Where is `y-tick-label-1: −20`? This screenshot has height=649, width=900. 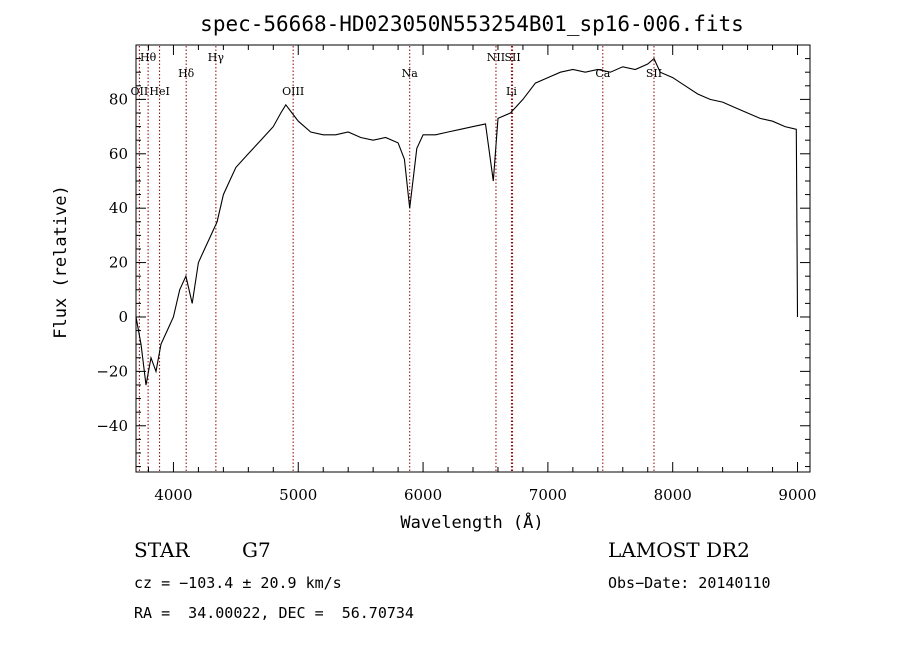 y-tick-label-1: −20 is located at coordinates (112, 371).